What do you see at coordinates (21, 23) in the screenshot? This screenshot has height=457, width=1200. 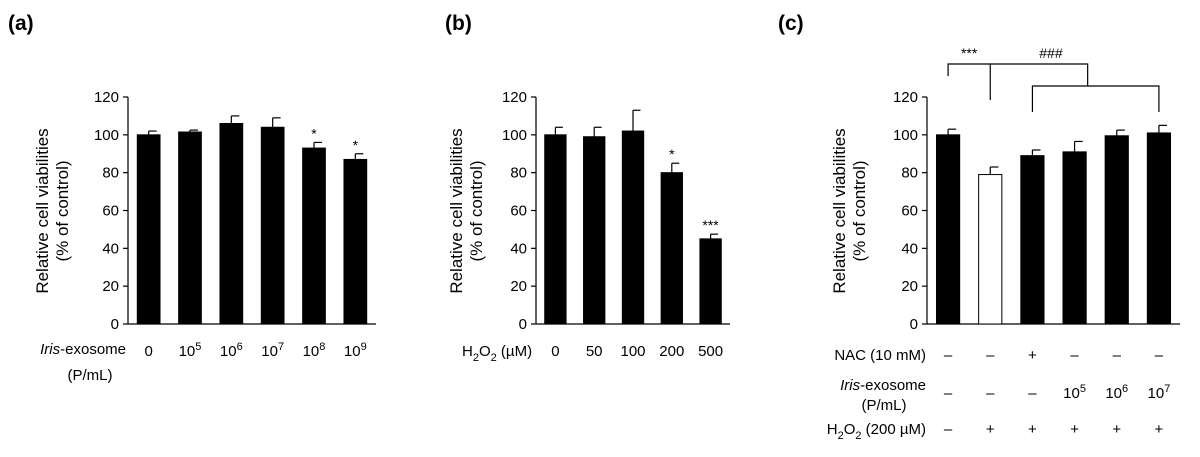 I see `panel-a-label: (a)` at bounding box center [21, 23].